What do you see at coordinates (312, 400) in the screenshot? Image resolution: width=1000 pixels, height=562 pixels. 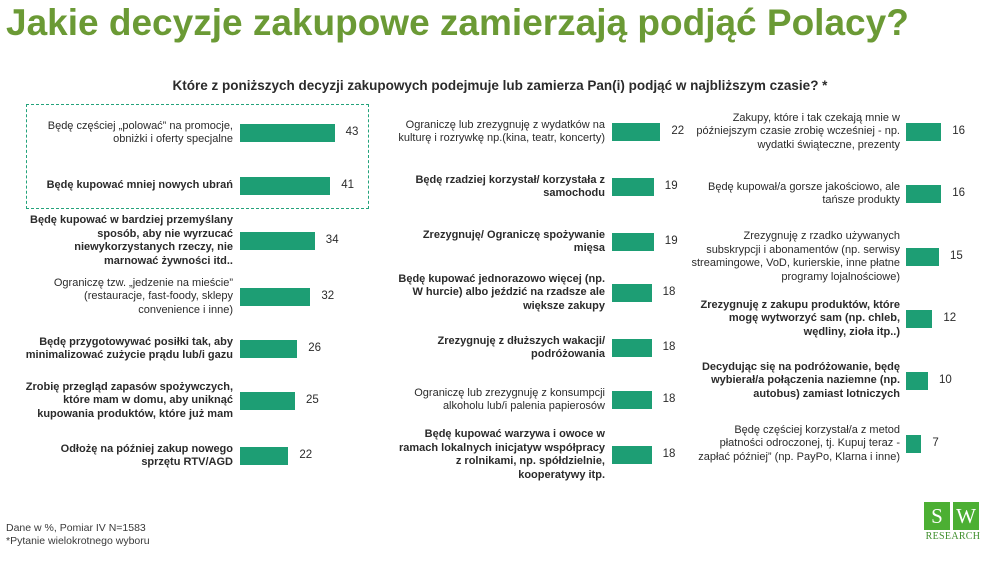 I see `bar-value-label: 25` at bounding box center [312, 400].